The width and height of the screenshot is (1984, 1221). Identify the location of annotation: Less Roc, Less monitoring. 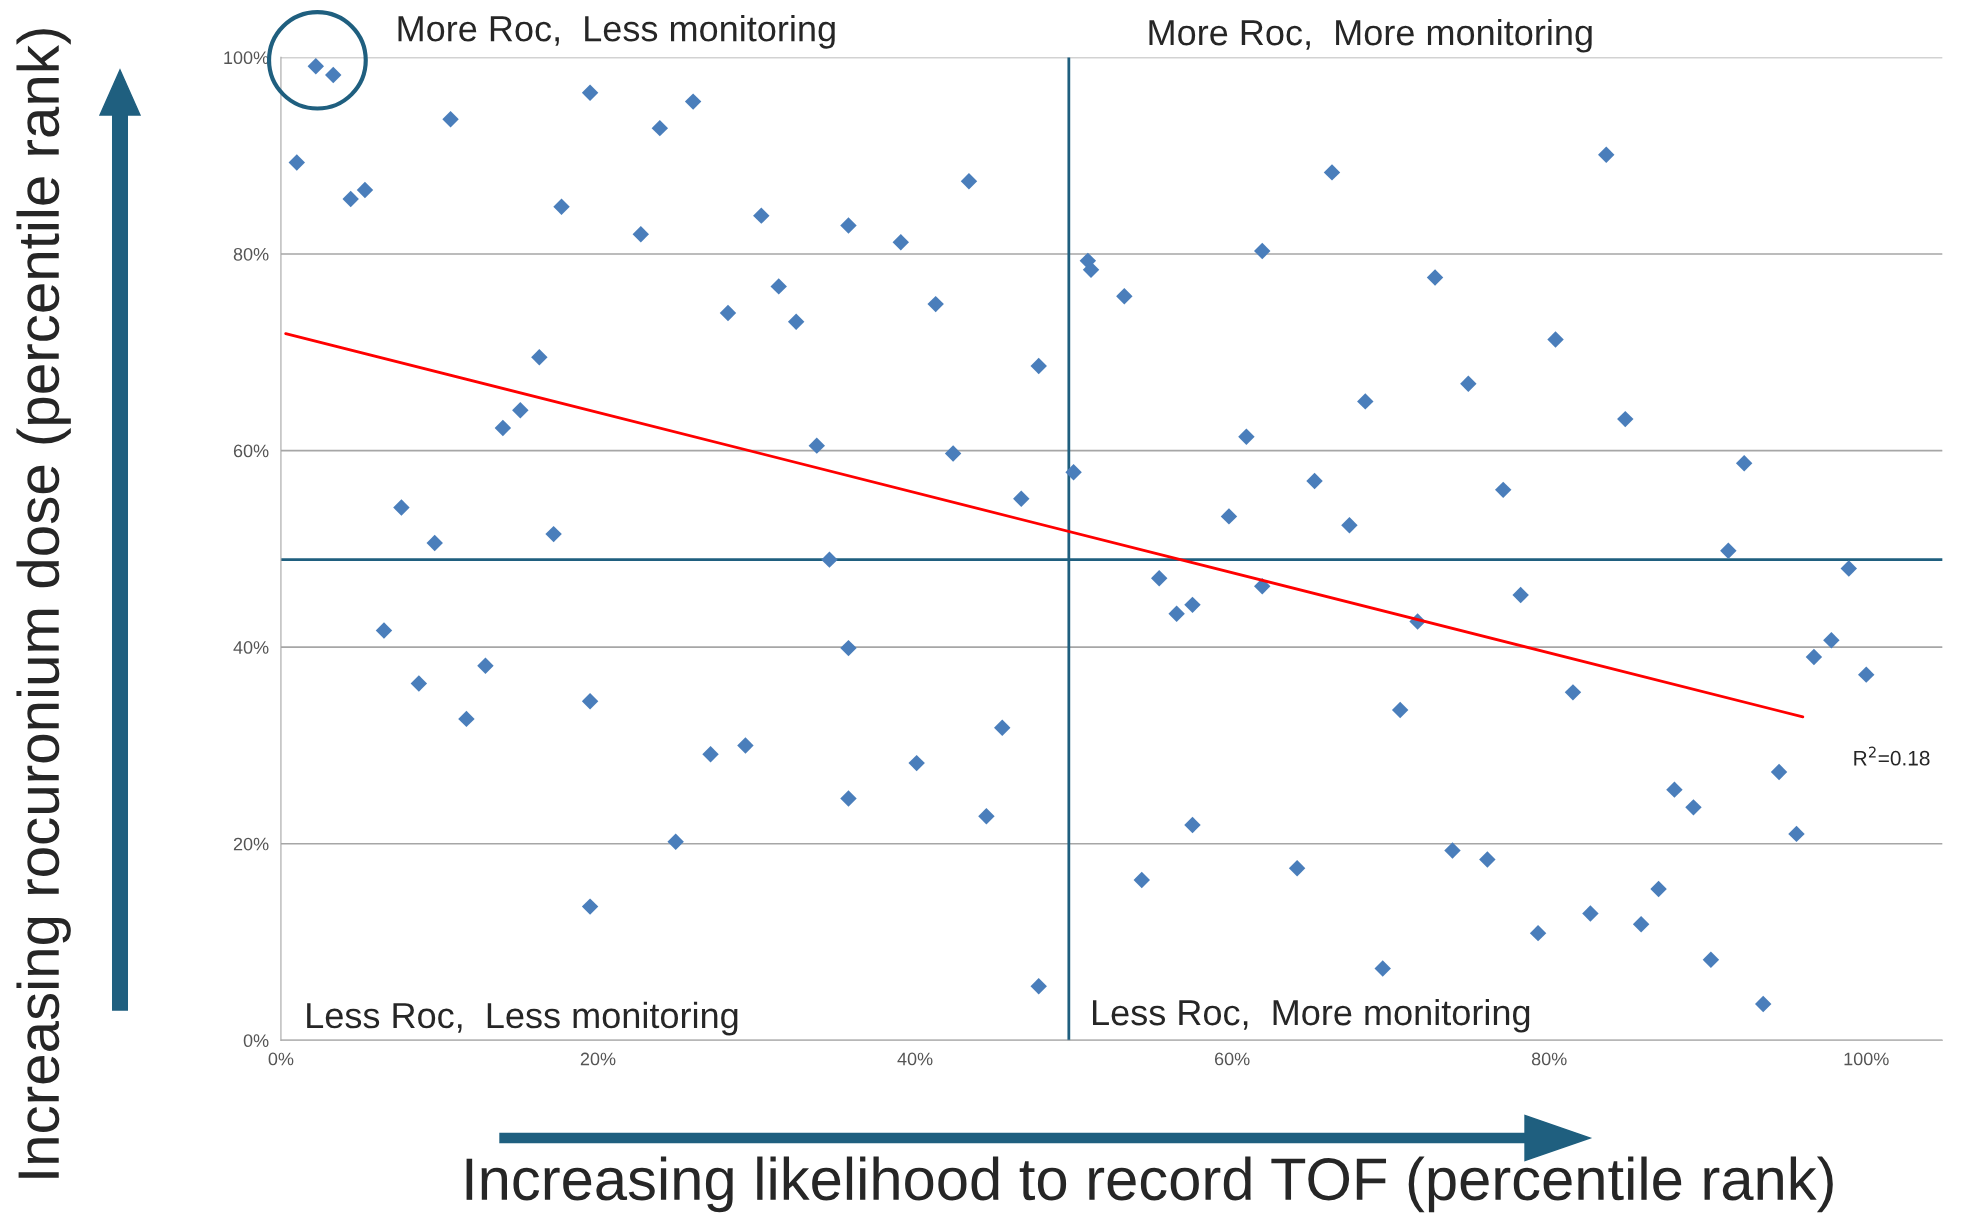
(522, 1018).